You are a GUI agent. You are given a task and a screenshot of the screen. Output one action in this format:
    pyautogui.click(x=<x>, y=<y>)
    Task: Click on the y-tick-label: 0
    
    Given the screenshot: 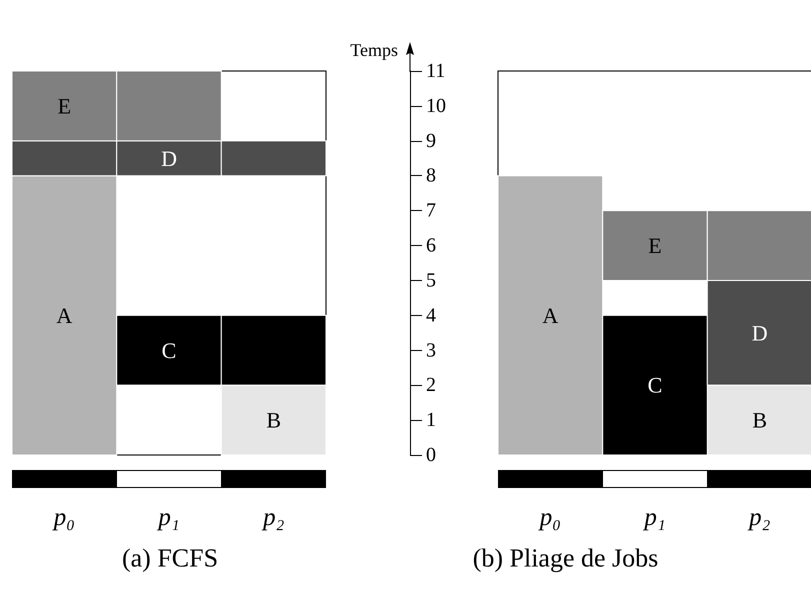 What is the action you would take?
    pyautogui.click(x=431, y=455)
    